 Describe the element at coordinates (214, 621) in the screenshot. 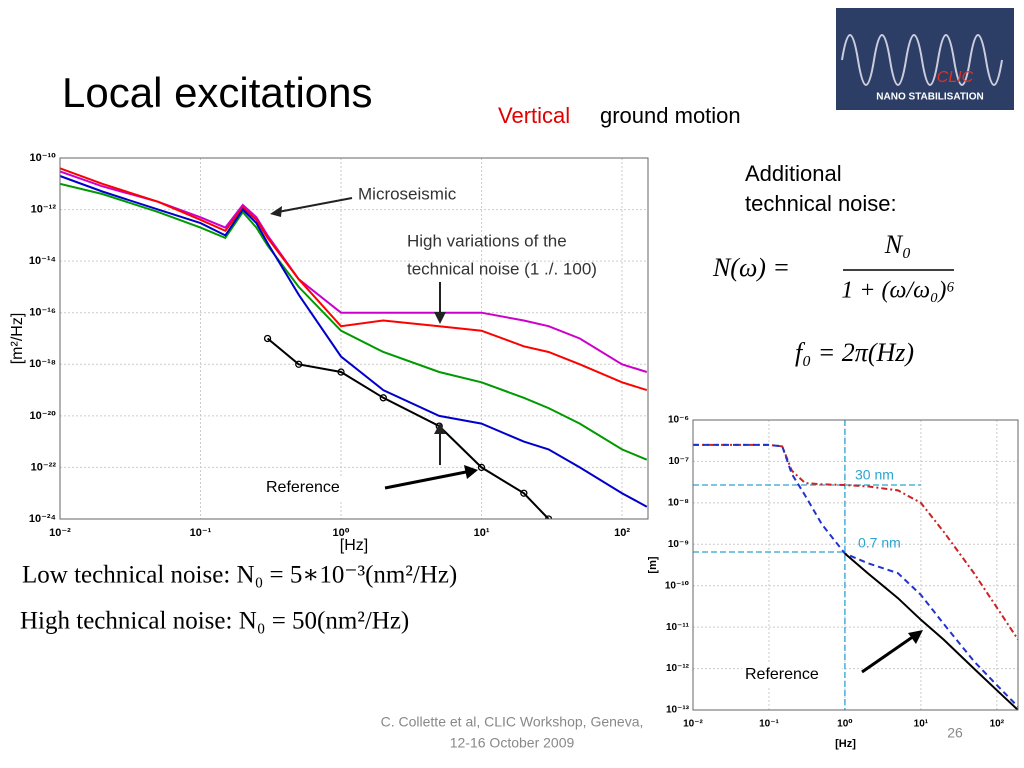

I see `high-noise-formula: High technical noise: N₀ = 50(nm²/Hz)` at that location.